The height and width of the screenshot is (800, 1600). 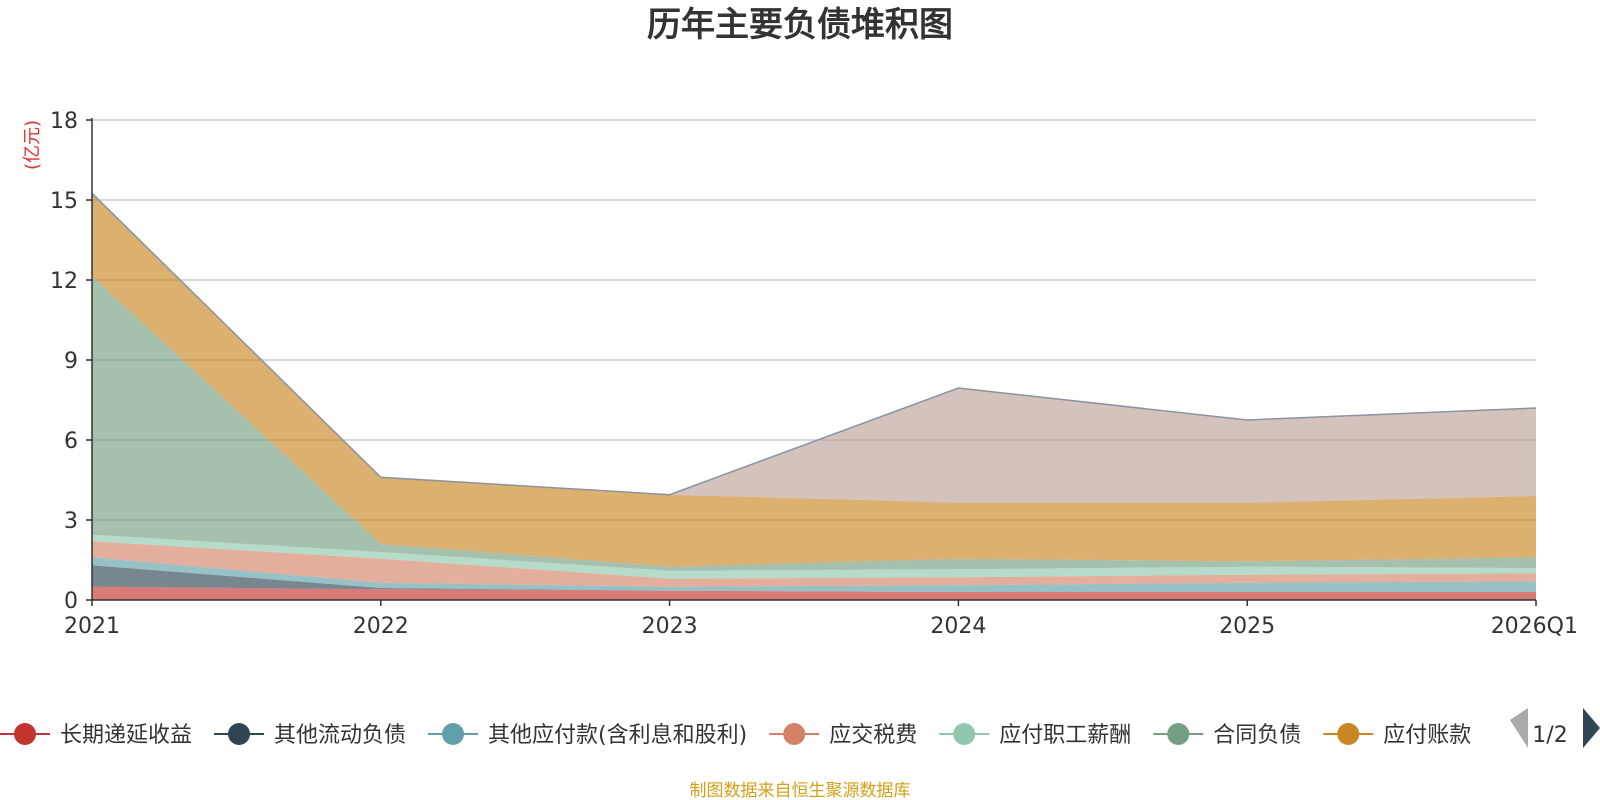 What do you see at coordinates (821, 619) in the screenshot?
I see `x-axis-ticks: 2021 2022 2023 2024 2025 2026Q1` at bounding box center [821, 619].